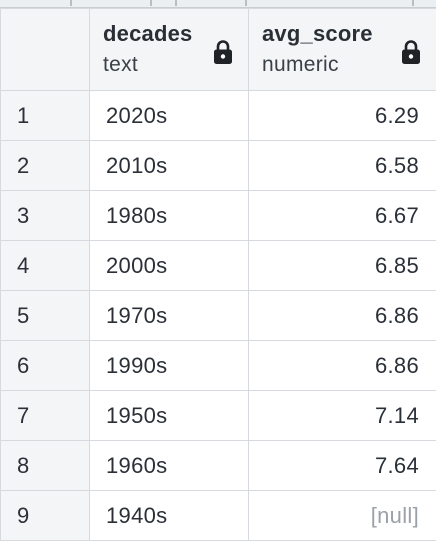  What do you see at coordinates (45, 515) in the screenshot?
I see `row-number: 9` at bounding box center [45, 515].